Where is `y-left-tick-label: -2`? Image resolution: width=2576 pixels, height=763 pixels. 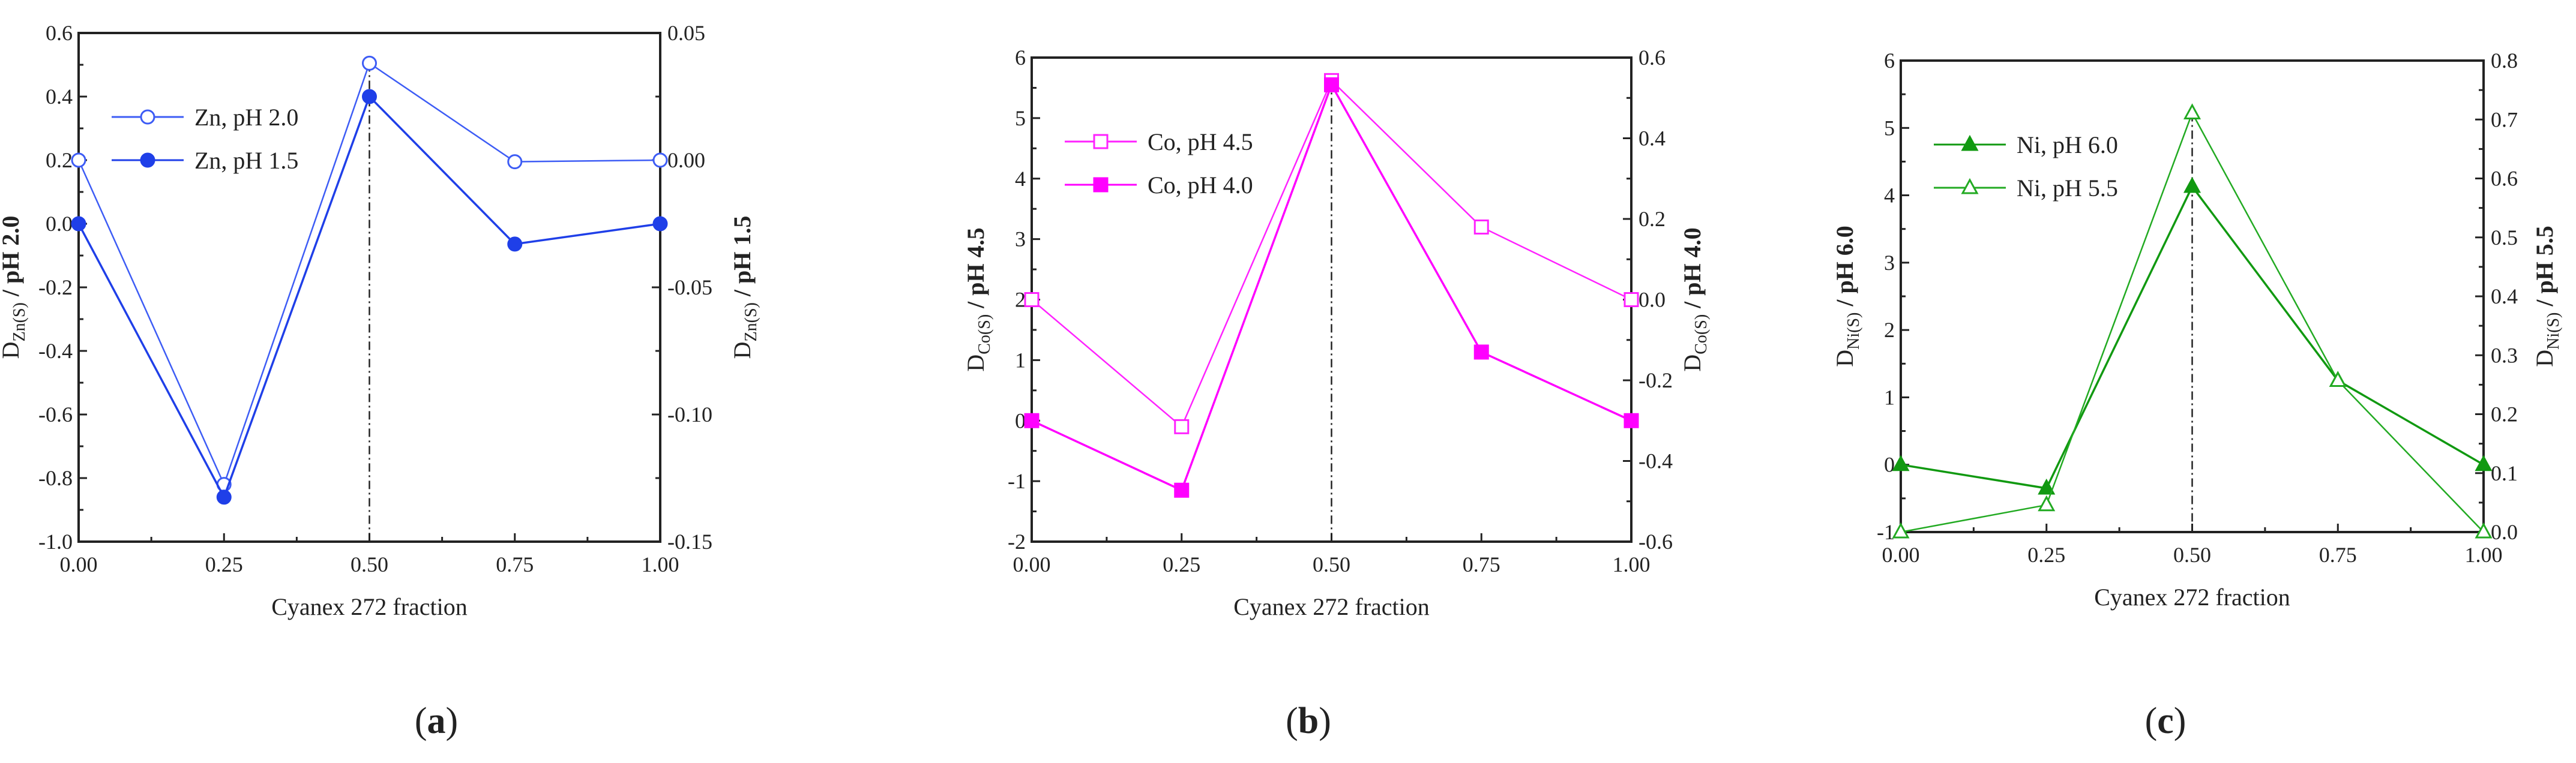
y-left-tick-label: -2 is located at coordinates (1017, 542).